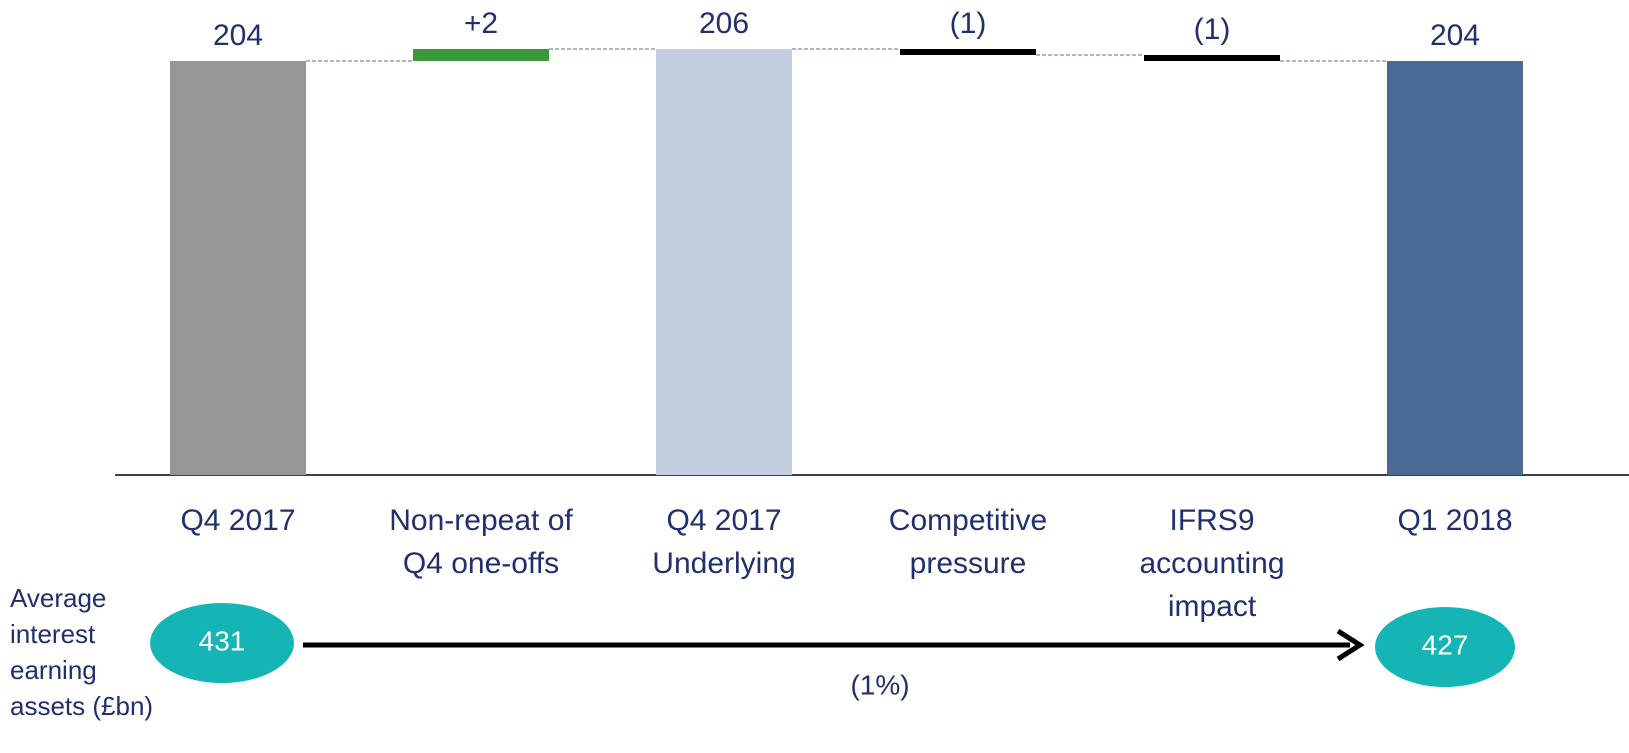  What do you see at coordinates (1212, 606) in the screenshot?
I see `x-tick-label: impact` at bounding box center [1212, 606].